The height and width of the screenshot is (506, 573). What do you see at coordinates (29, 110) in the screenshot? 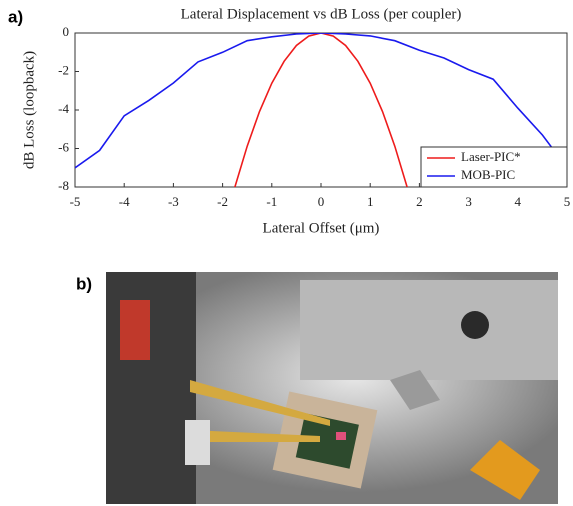
I see `y-axis-label: dB Loss (loopback)` at bounding box center [29, 110].